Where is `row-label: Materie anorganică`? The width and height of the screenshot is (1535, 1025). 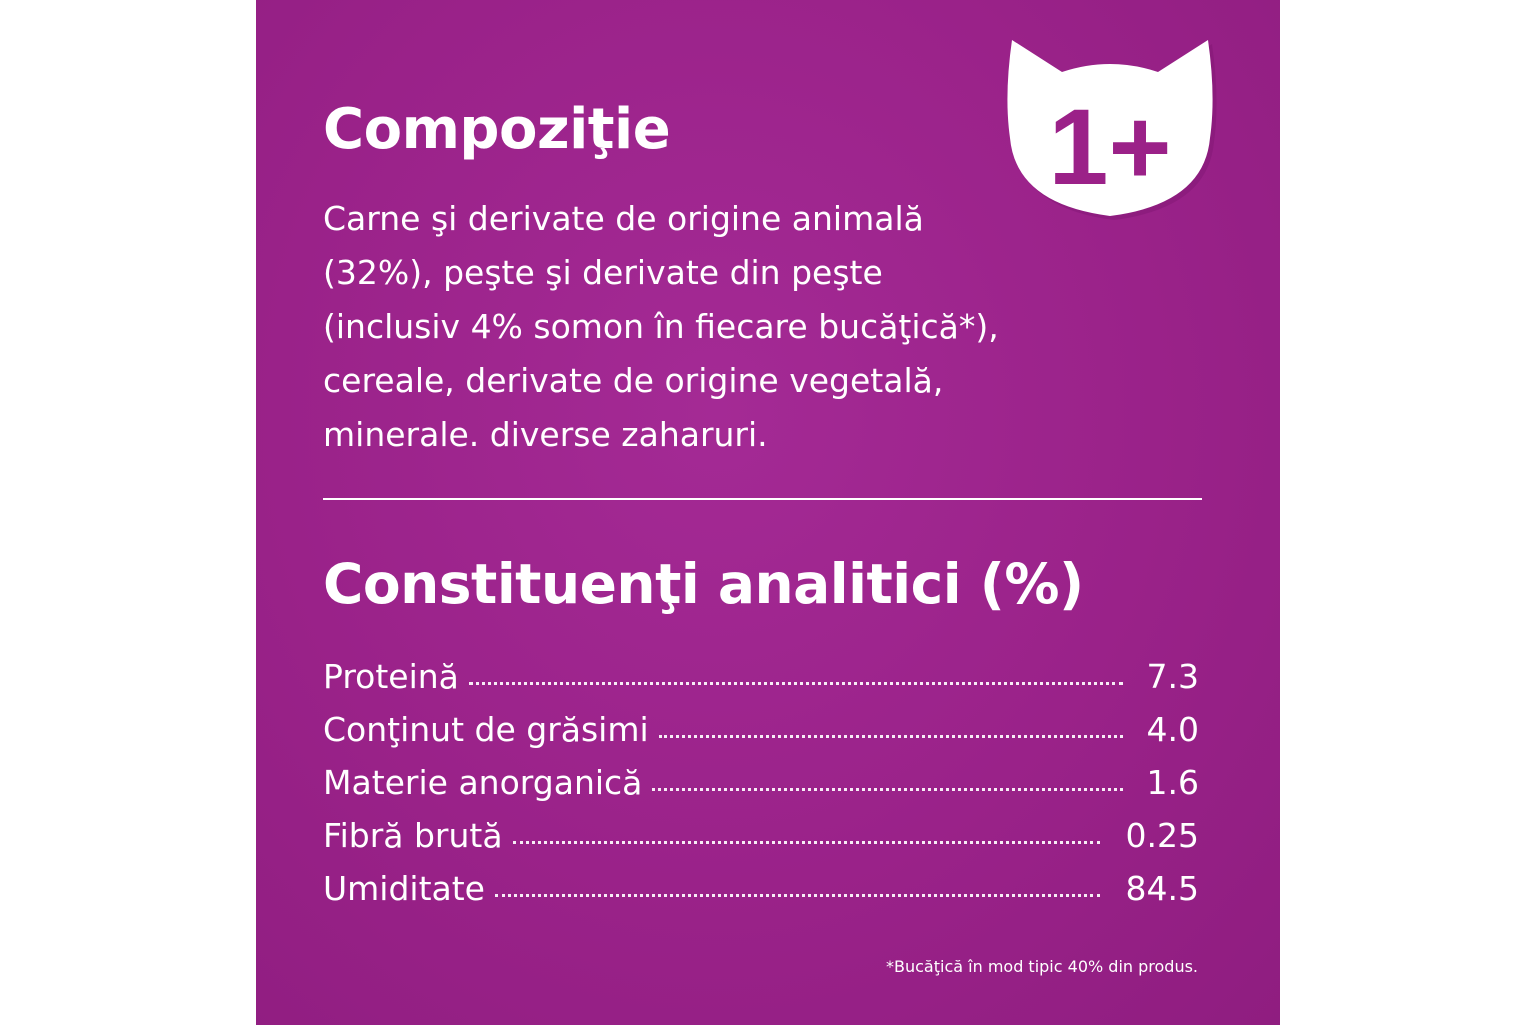 row-label: Materie anorganică is located at coordinates (483, 782).